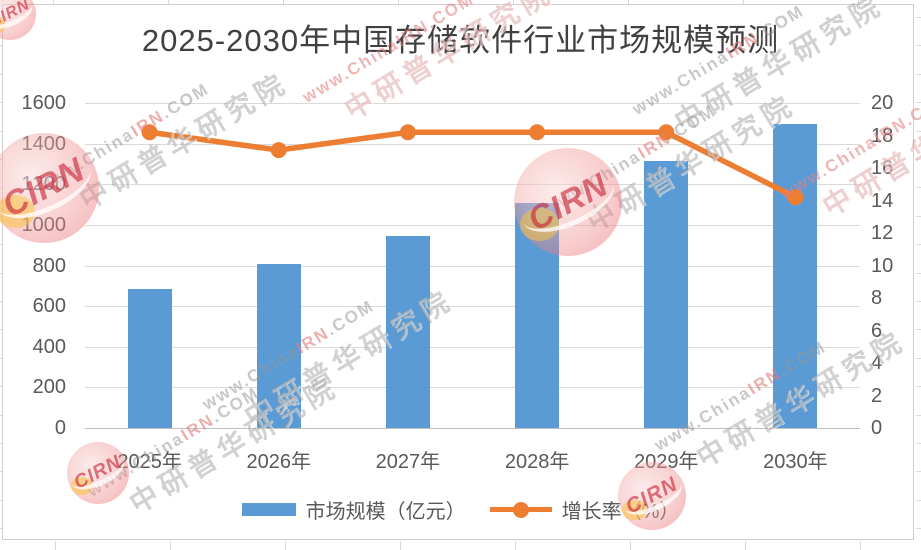  I want to click on right-tick-6: 6, so click(877, 330).